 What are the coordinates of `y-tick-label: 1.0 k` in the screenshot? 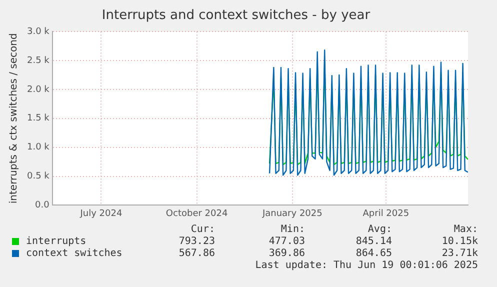 It's located at (38, 147).